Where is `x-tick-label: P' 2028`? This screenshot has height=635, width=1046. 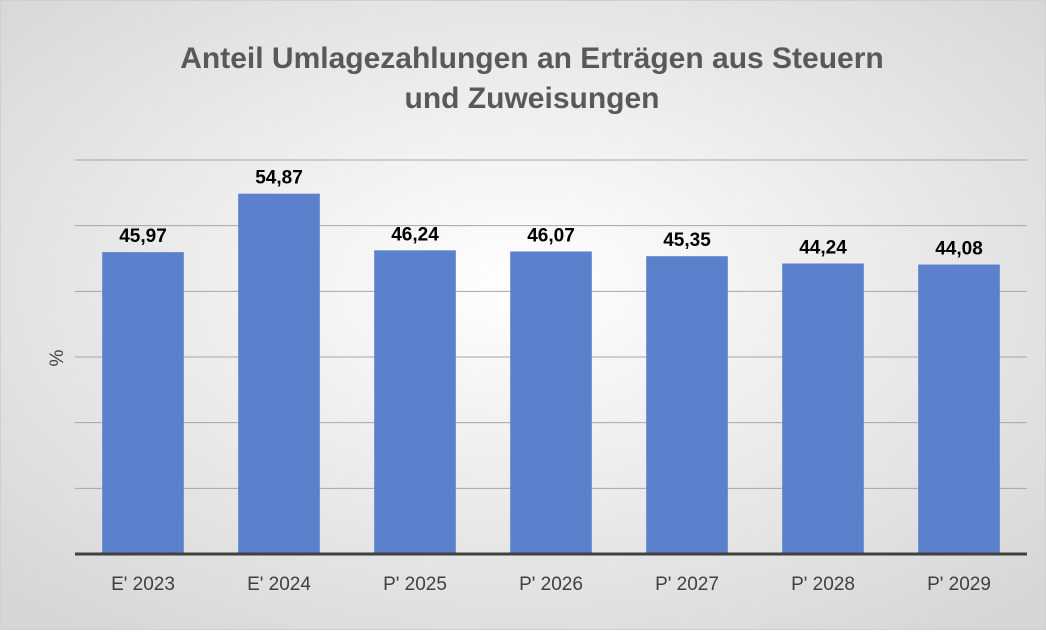 x-tick-label: P' 2028 is located at coordinates (823, 584).